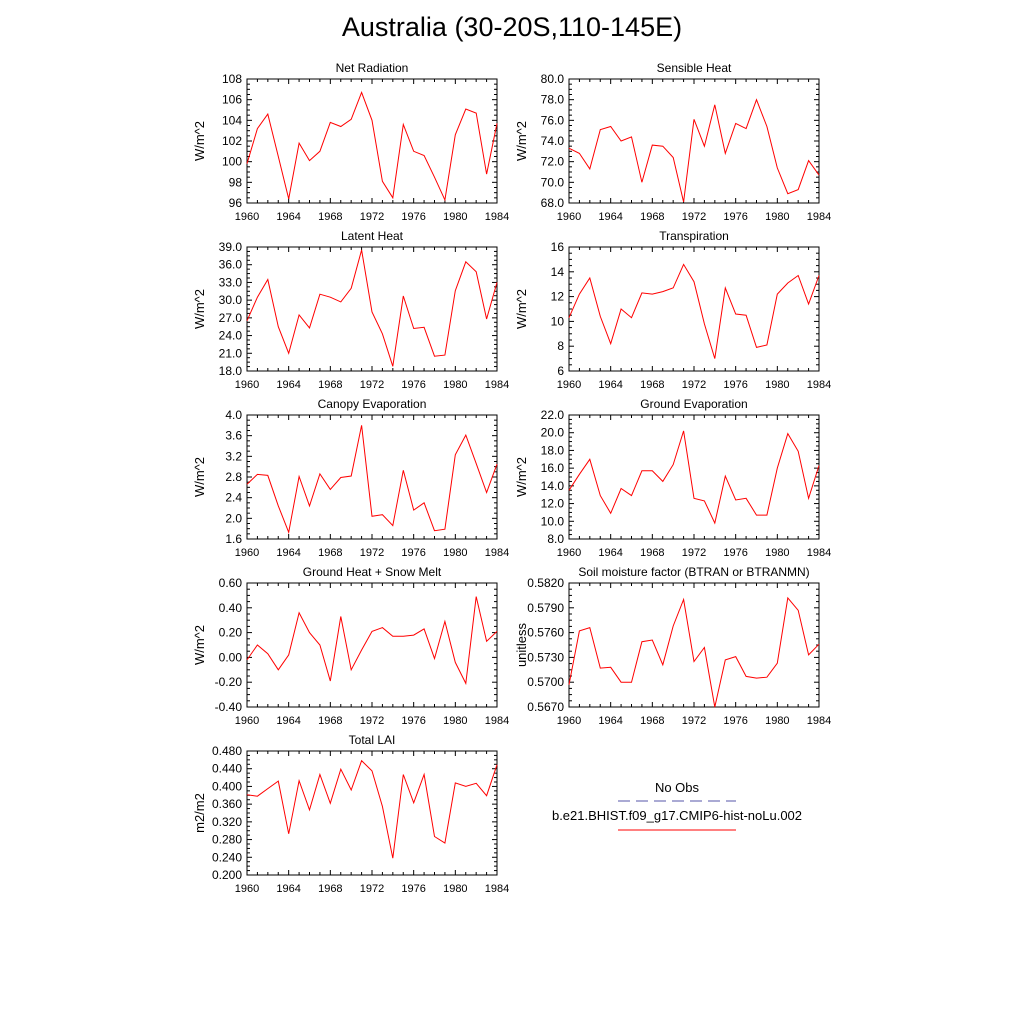 This screenshot has width=1024, height=1024. What do you see at coordinates (231, 336) in the screenshot?
I see `y-tick-label: 24.0` at bounding box center [231, 336].